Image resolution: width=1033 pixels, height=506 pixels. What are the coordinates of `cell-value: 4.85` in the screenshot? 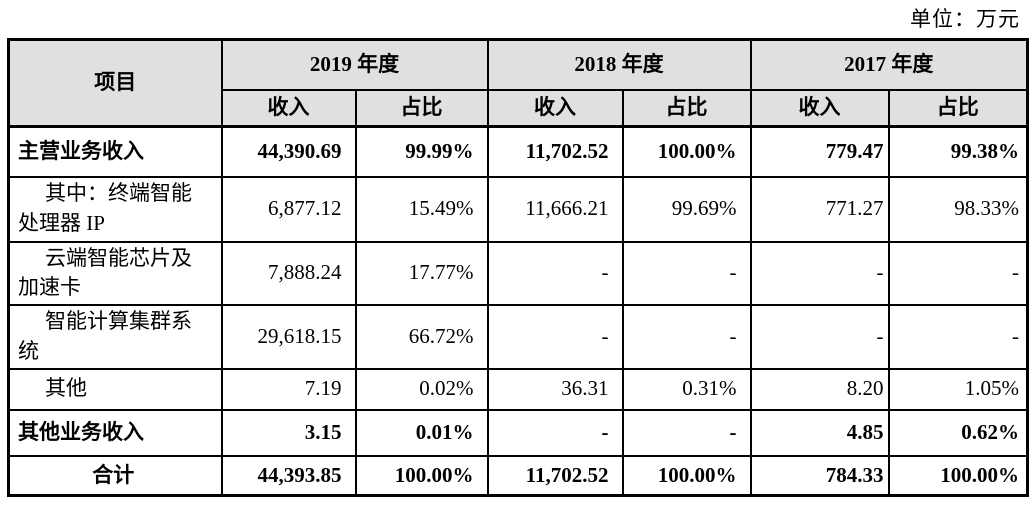 It's located at (819, 432).